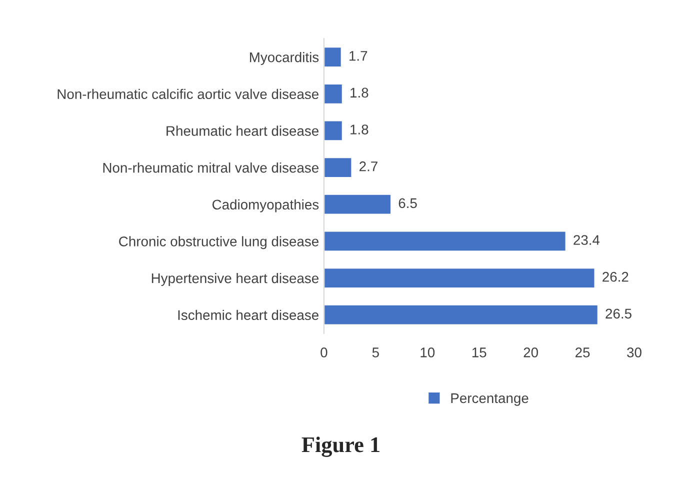  What do you see at coordinates (427, 353) in the screenshot?
I see `x-tick-label: 10` at bounding box center [427, 353].